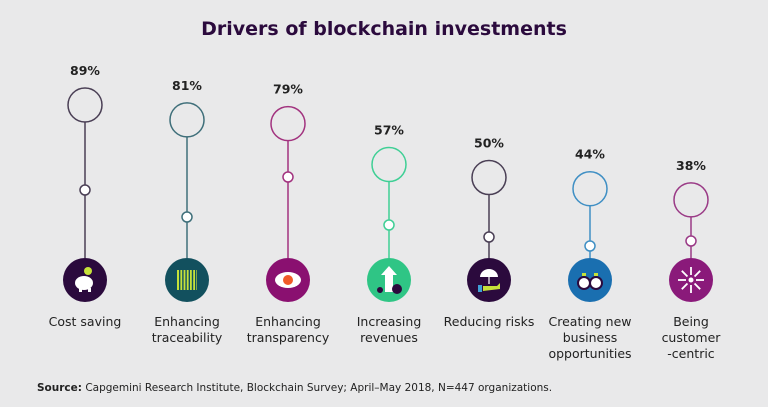 This screenshot has width=768, height=407. I want to click on category-label: Reducing risks, so click(489, 321).